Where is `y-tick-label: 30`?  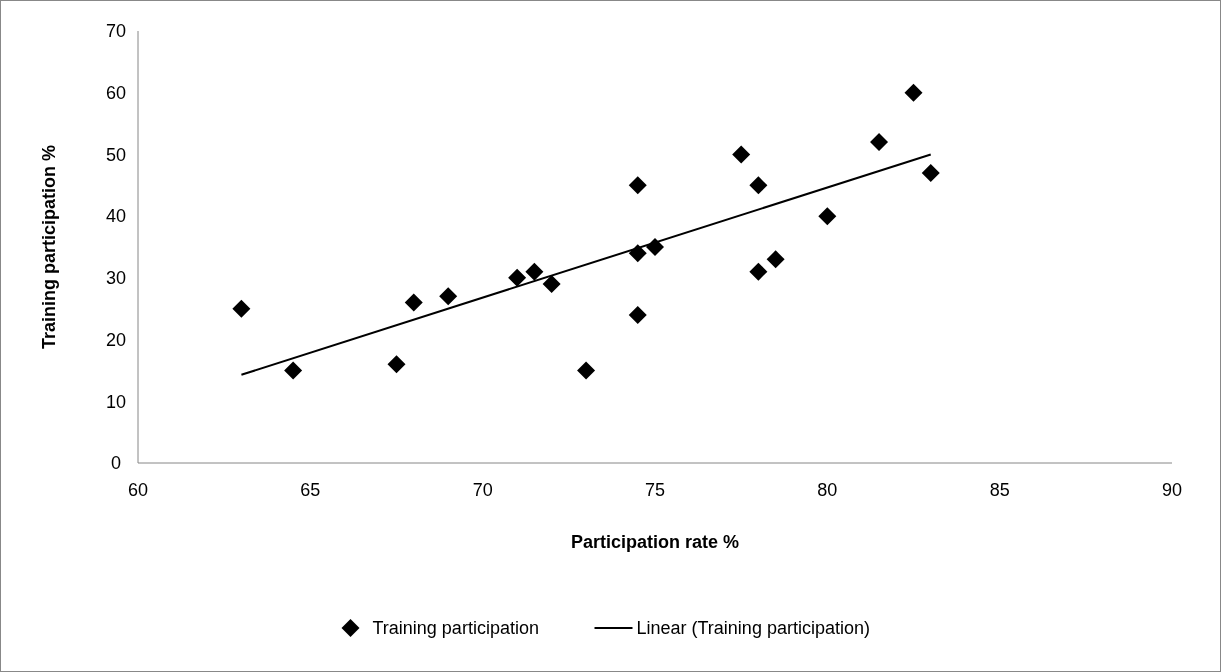
y-tick-label: 30 is located at coordinates (116, 278).